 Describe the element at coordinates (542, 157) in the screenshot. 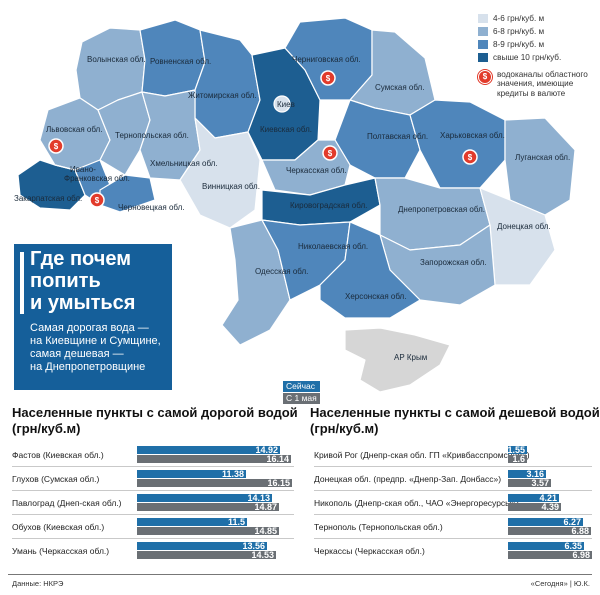

I see `label-luhansk: Луганская обл.` at that location.